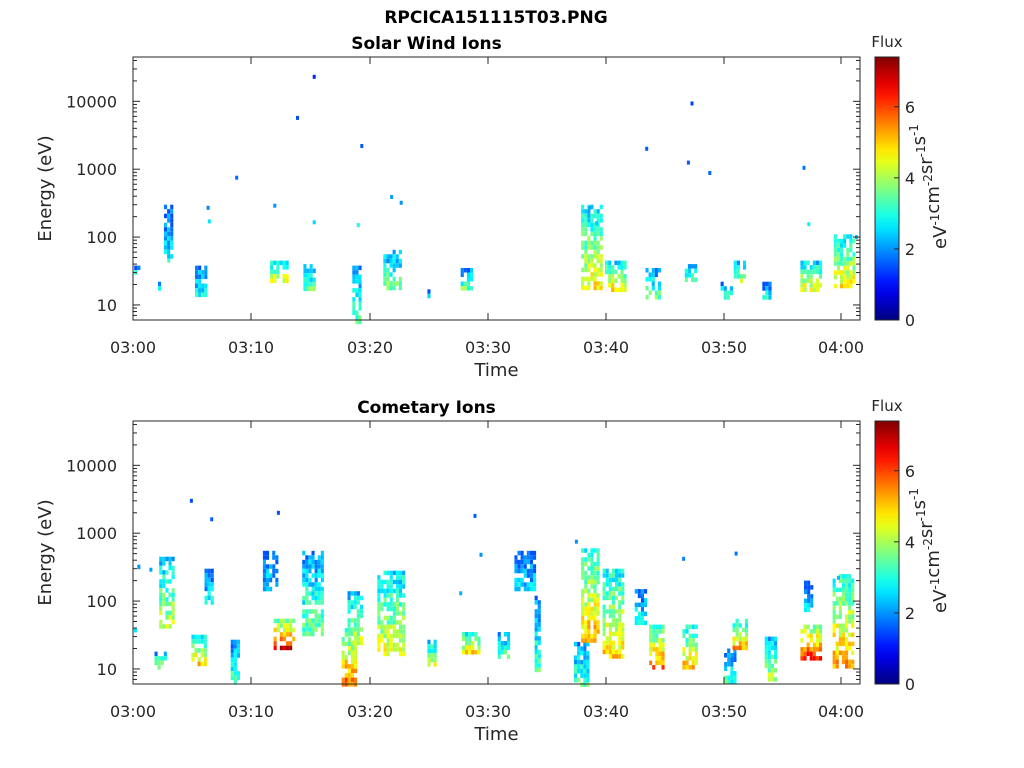 The image size is (1024, 768). I want to click on colorbar, so click(887, 188).